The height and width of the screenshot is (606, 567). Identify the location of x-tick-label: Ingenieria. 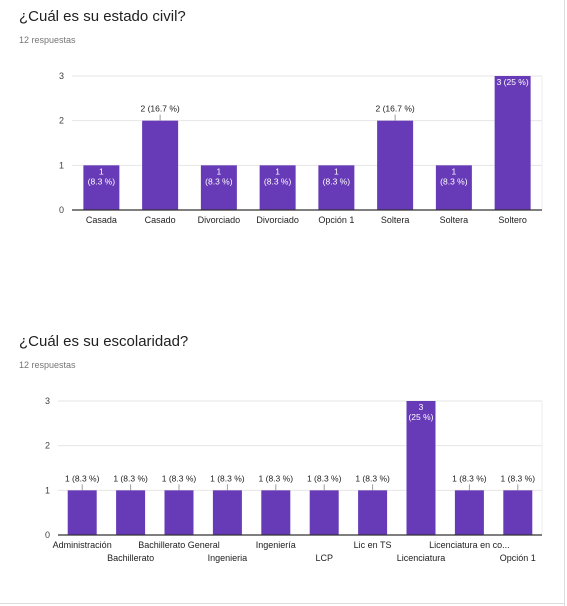
(228, 558).